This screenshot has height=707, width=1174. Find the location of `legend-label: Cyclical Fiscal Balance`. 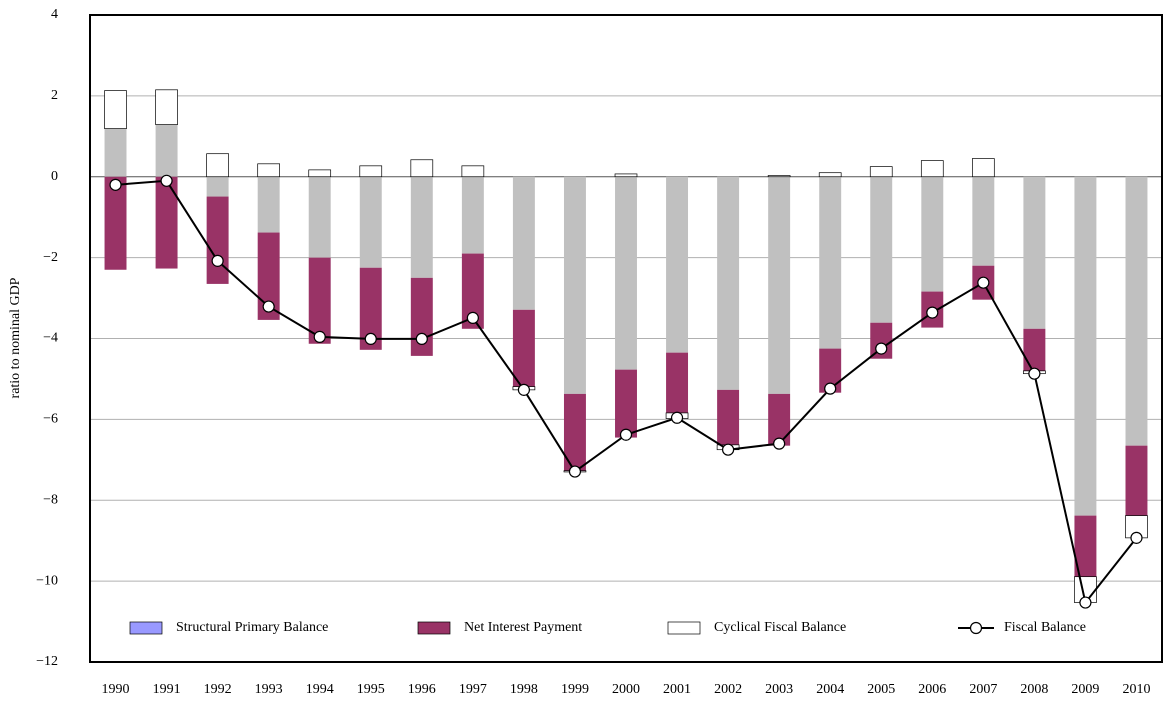

legend-label: Cyclical Fiscal Balance is located at coordinates (780, 627).